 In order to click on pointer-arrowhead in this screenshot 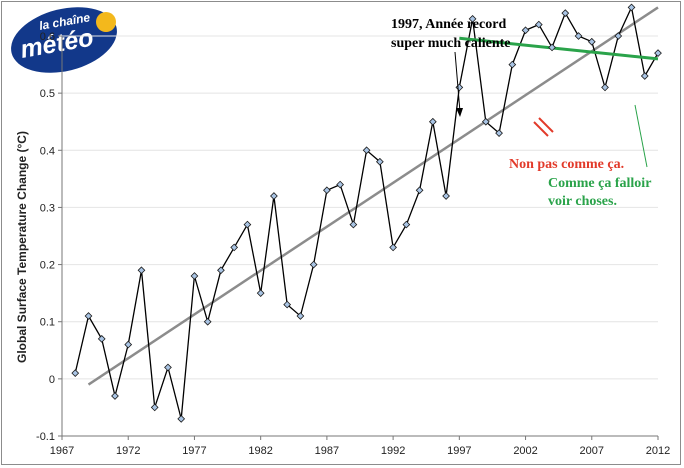, I will do `click(459, 112)`.